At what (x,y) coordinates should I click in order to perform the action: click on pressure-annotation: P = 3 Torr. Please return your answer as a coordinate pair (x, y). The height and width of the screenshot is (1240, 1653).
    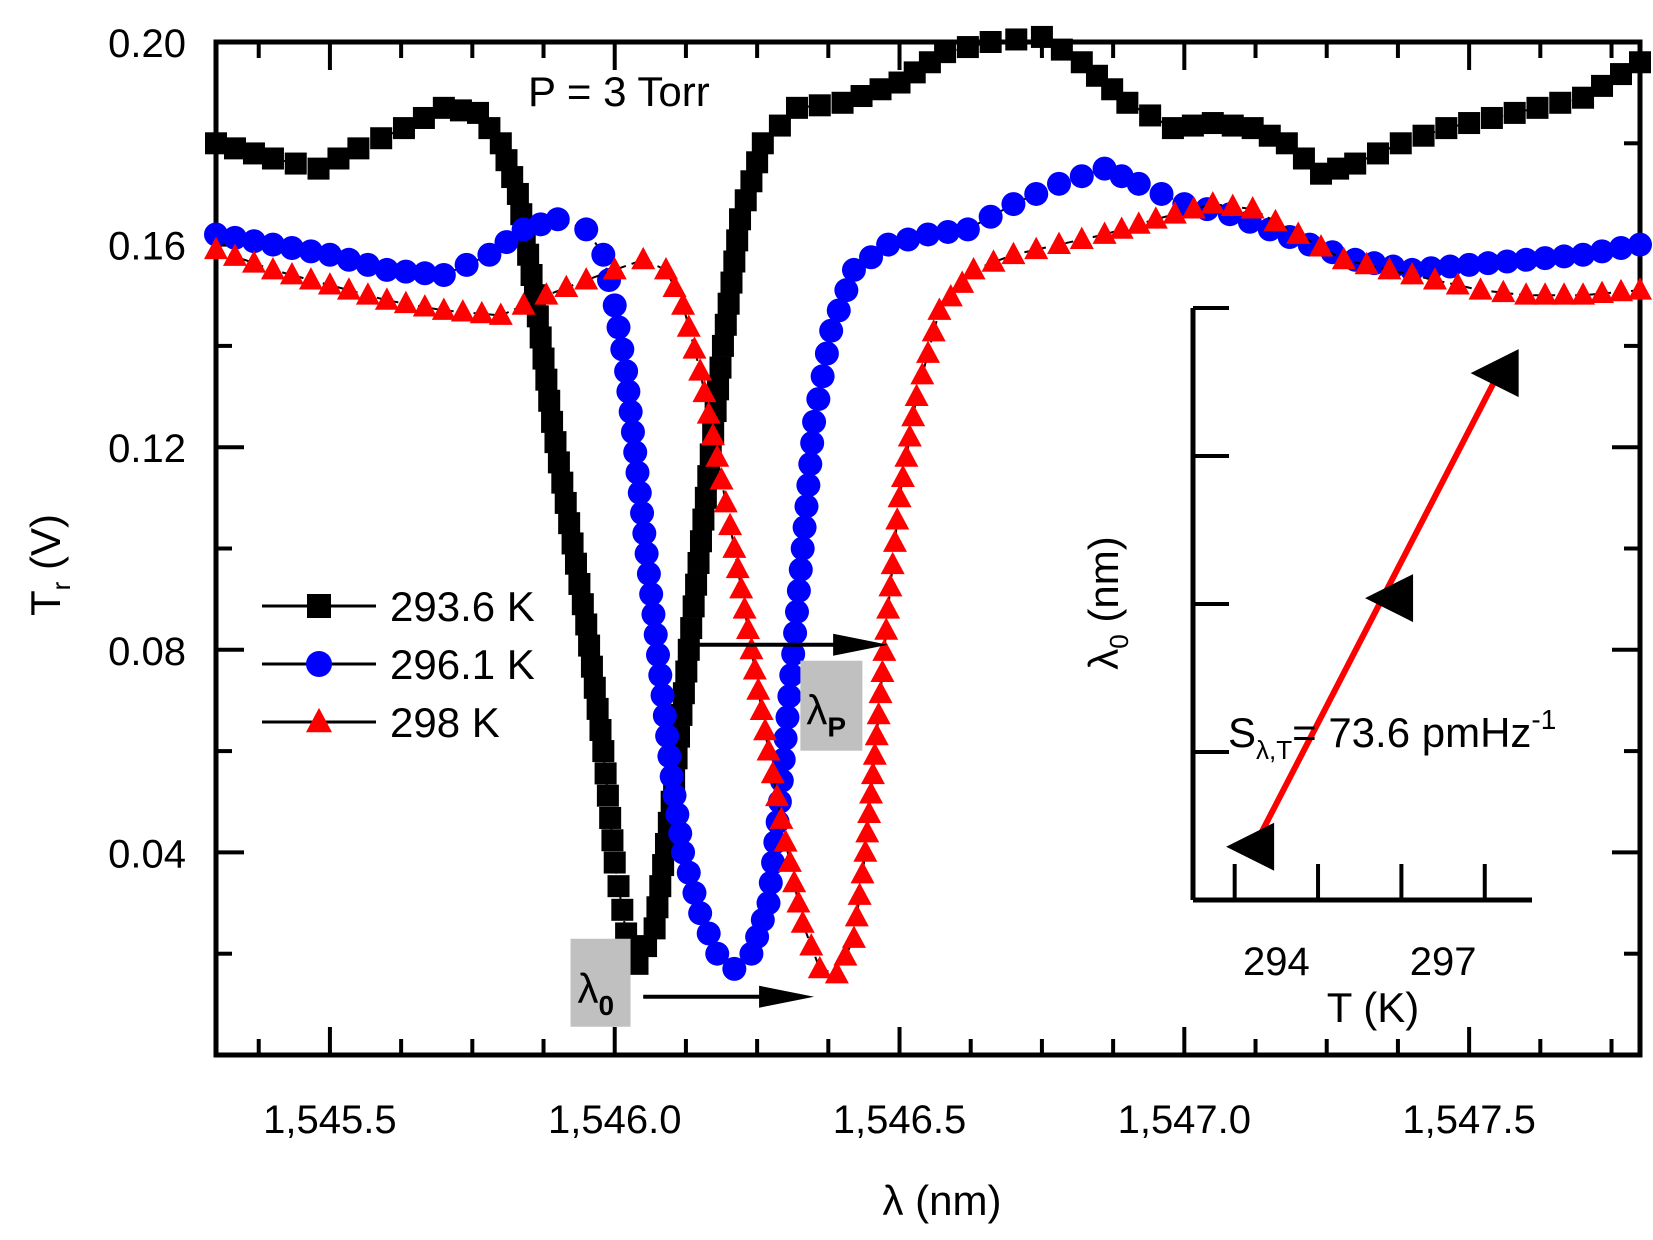
    Looking at the image, I should click on (619, 91).